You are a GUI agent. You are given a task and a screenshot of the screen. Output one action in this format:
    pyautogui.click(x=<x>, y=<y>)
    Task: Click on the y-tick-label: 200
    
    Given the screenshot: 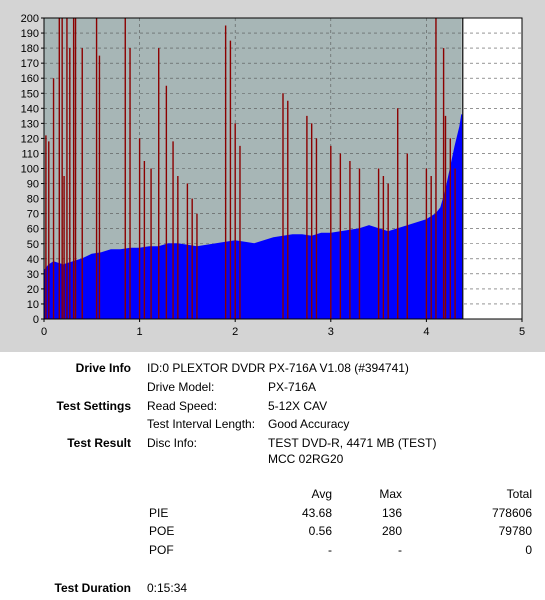 What is the action you would take?
    pyautogui.click(x=30, y=19)
    